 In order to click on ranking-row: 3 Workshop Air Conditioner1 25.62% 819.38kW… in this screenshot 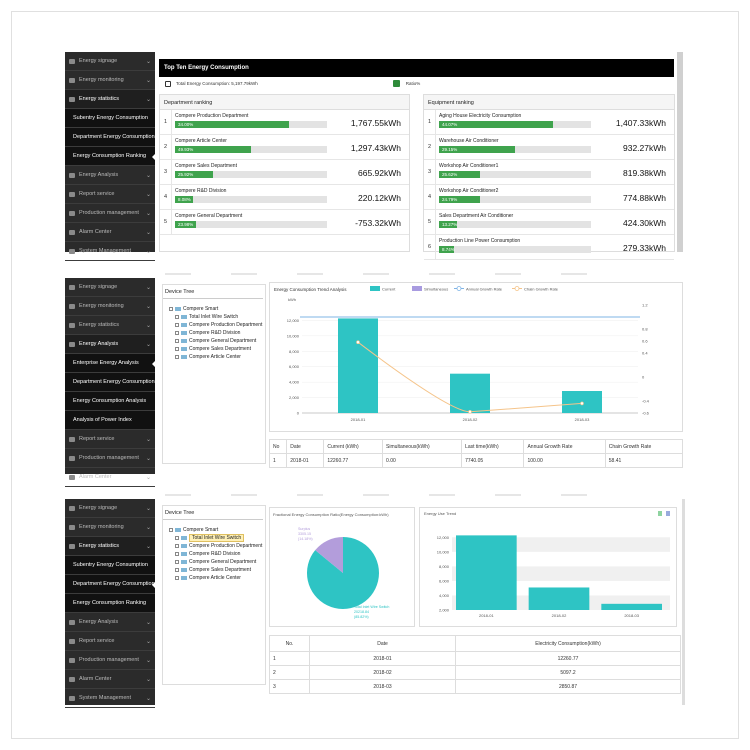, I will do `click(549, 172)`.